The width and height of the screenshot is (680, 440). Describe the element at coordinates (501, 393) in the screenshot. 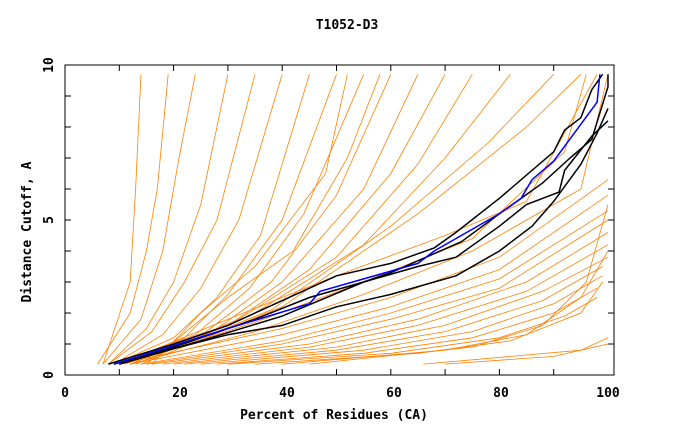

I see `x-tick-label: 80` at that location.